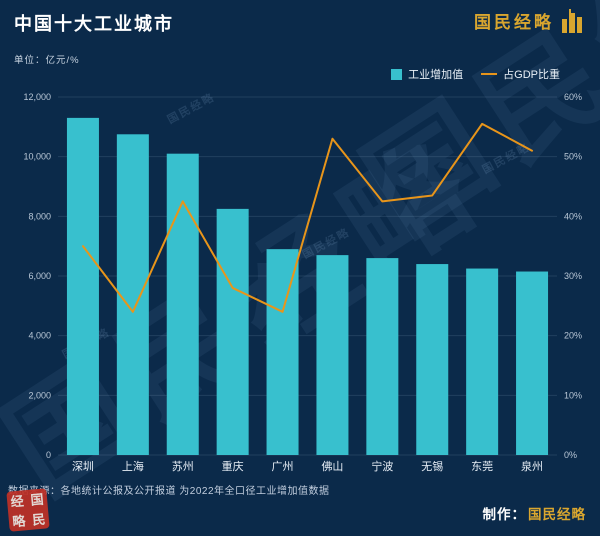 This screenshot has height=536, width=600. What do you see at coordinates (83, 466) in the screenshot?
I see `x-axis-label: 深圳` at bounding box center [83, 466].